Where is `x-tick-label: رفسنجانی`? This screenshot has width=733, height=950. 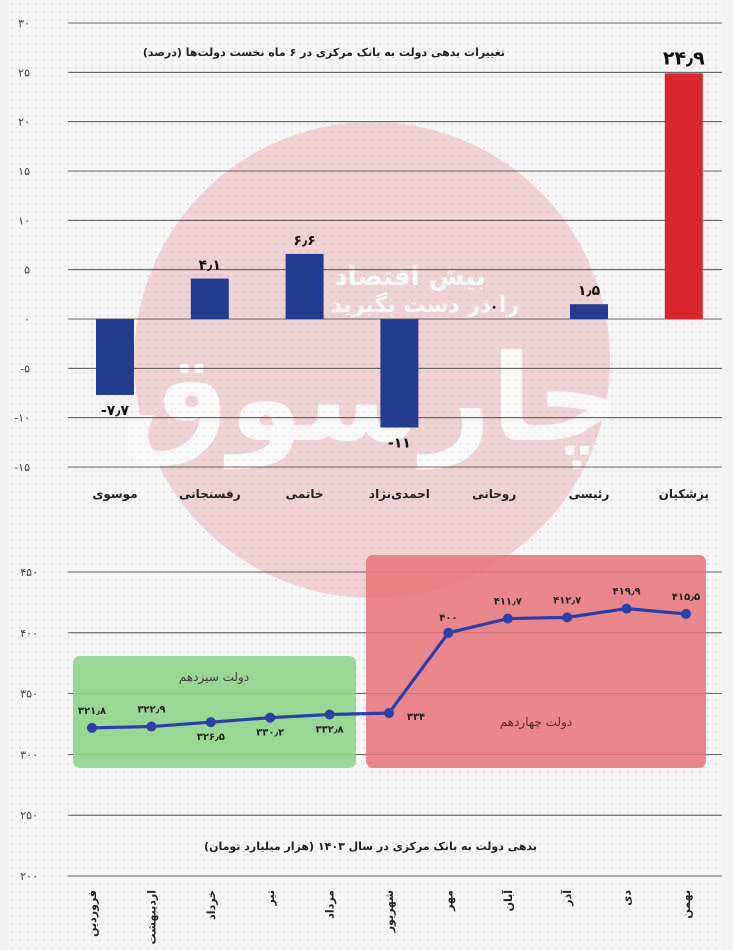 x-tick-label: رفسنجانی is located at coordinates (210, 494).